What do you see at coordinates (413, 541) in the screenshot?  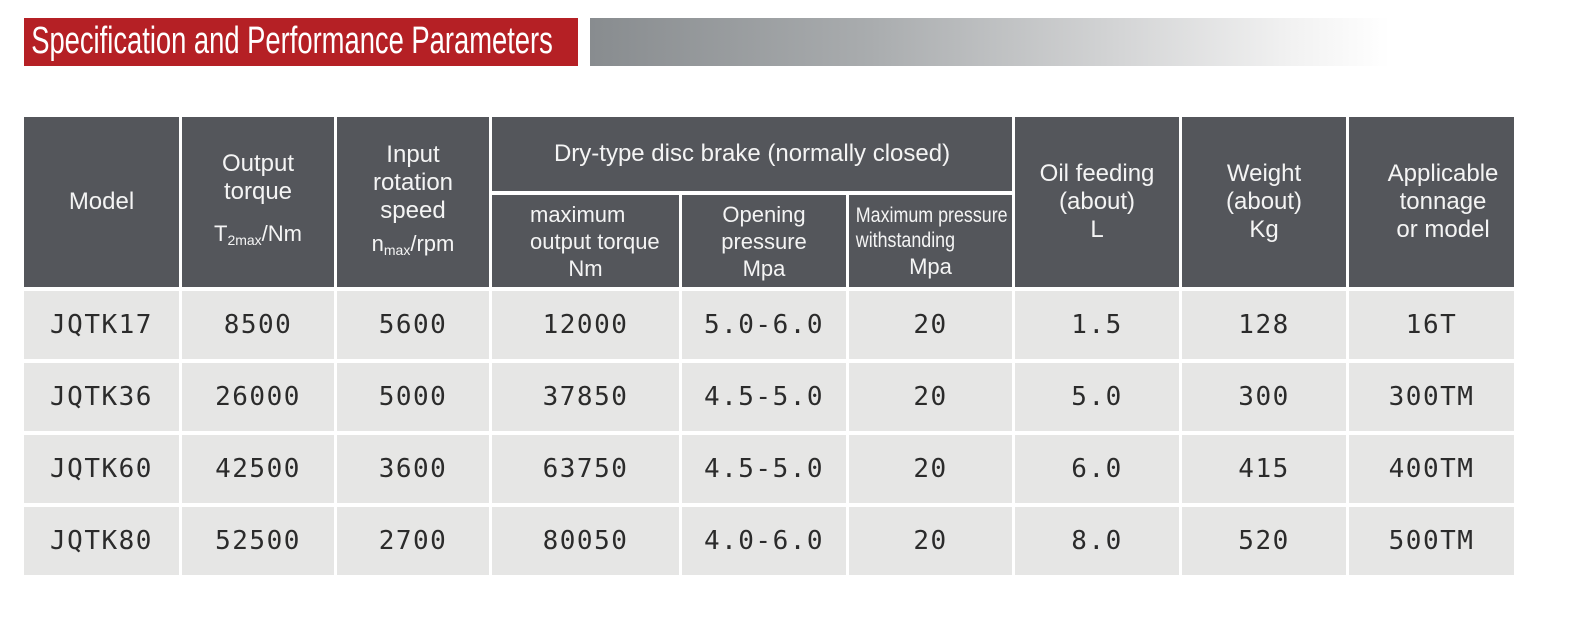 I see `cell-input-speed: 2700` at bounding box center [413, 541].